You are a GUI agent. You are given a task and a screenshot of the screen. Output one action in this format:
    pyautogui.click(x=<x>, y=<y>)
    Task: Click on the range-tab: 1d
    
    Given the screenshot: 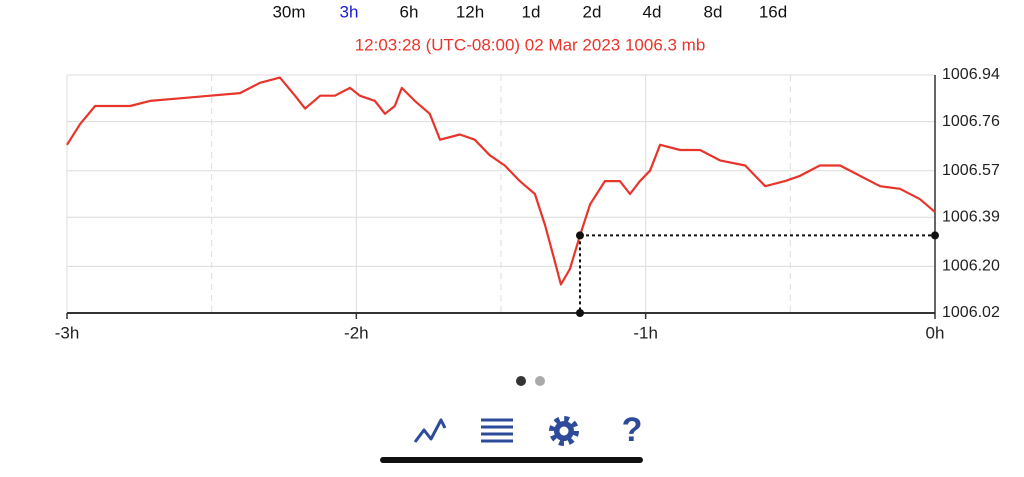 What is the action you would take?
    pyautogui.click(x=531, y=11)
    